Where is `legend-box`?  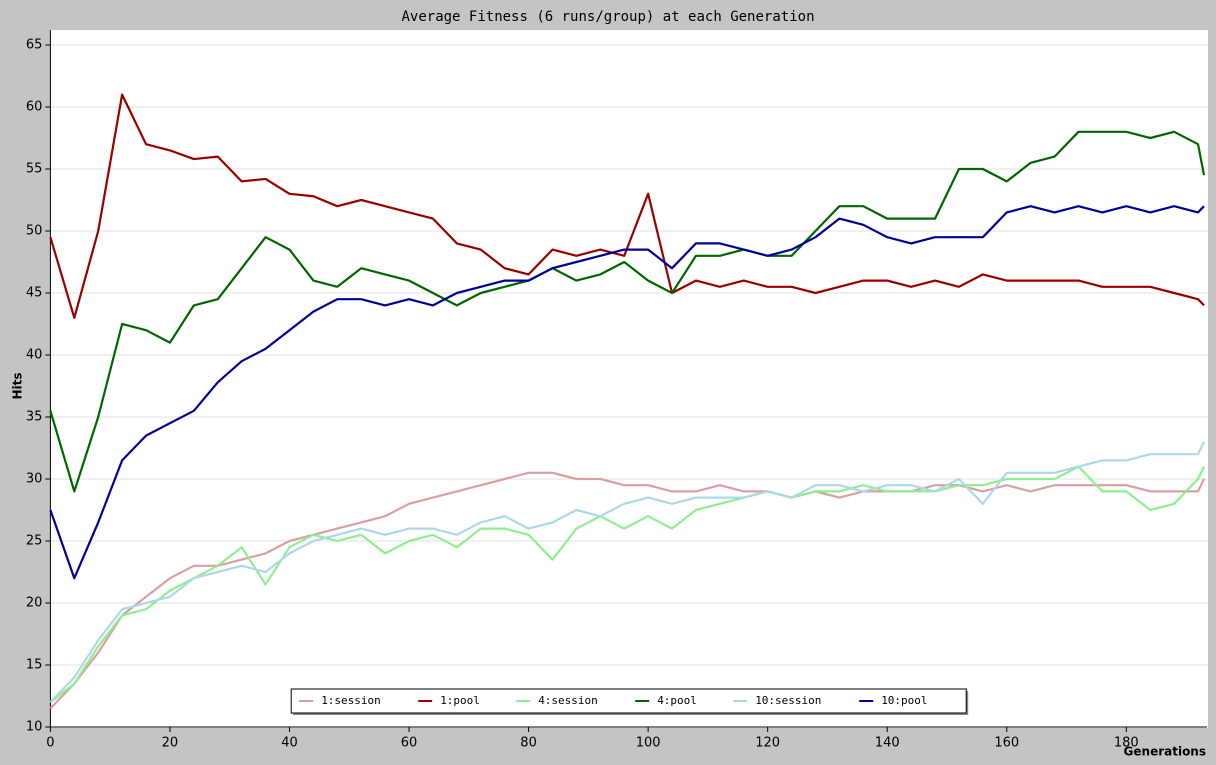 legend-box is located at coordinates (628, 701).